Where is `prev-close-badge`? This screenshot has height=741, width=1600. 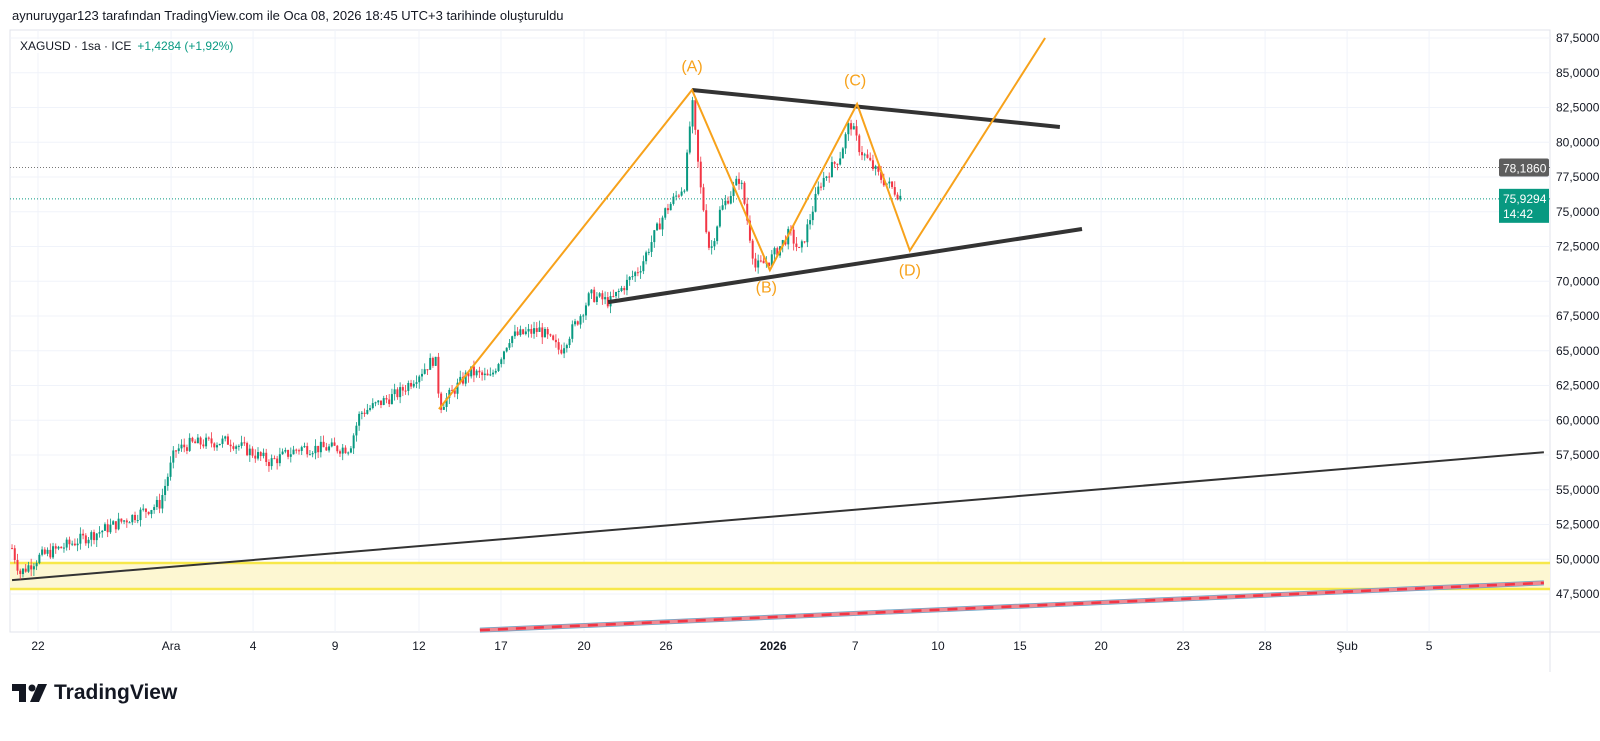 prev-close-badge is located at coordinates (1524, 167).